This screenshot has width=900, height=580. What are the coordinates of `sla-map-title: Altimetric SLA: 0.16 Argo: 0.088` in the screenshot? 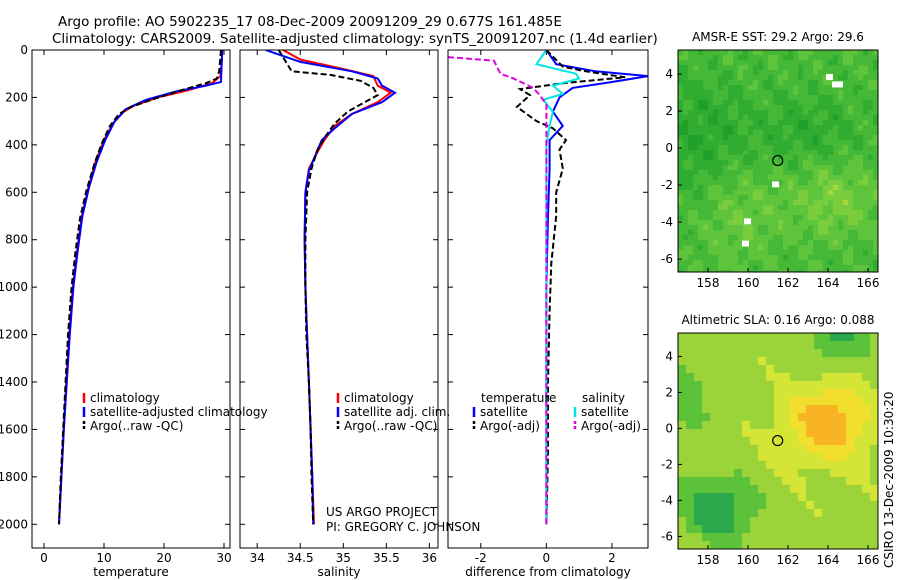 It's located at (777, 320).